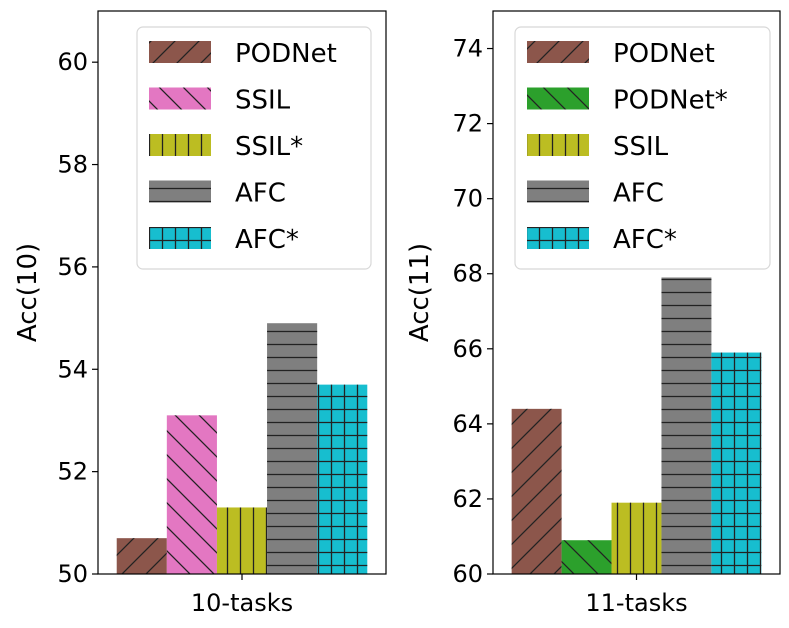 This screenshot has height=628, width=789. I want to click on y-tick-label: 72, so click(467, 124).